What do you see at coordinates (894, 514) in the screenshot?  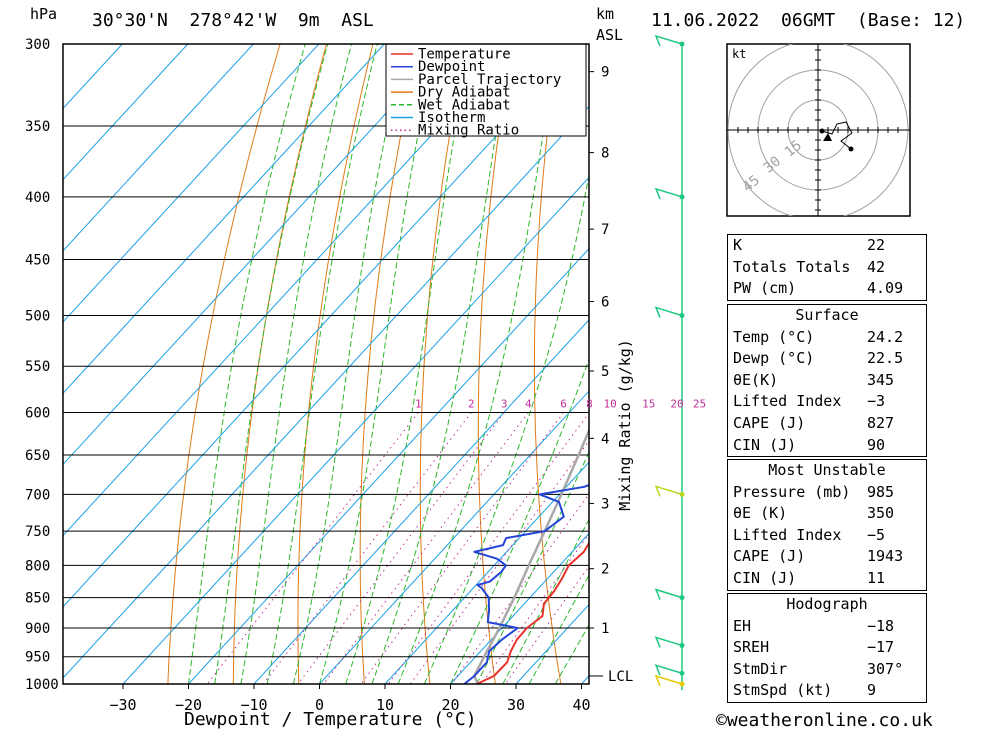 I see `index-value: 350` at bounding box center [894, 514].